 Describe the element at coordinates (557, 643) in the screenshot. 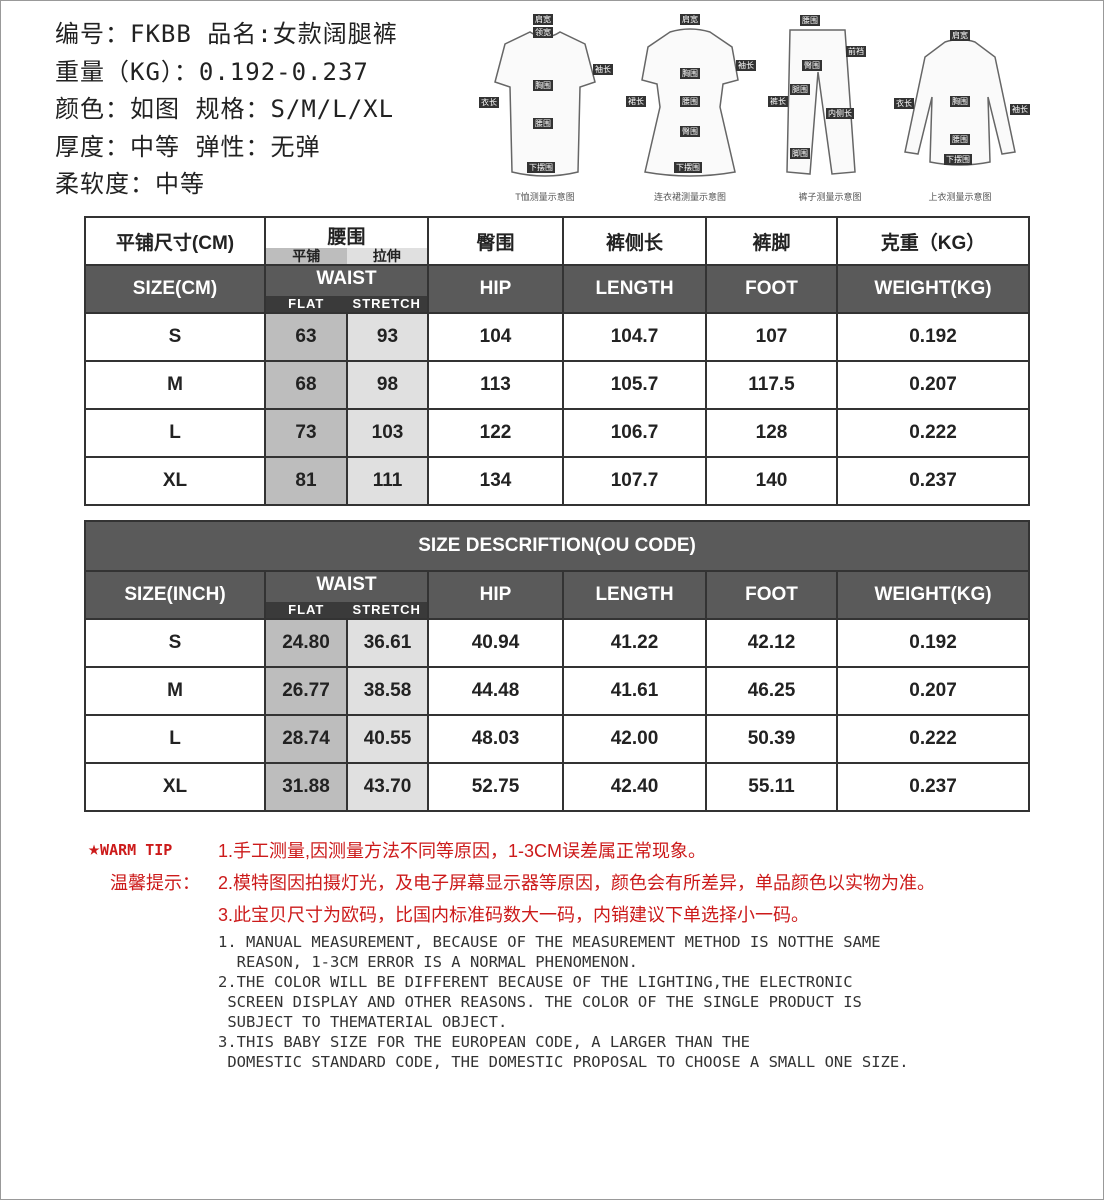

I see `table-row: S 24.80 36.61 40.94 41.22 42.12 0.192` at that location.